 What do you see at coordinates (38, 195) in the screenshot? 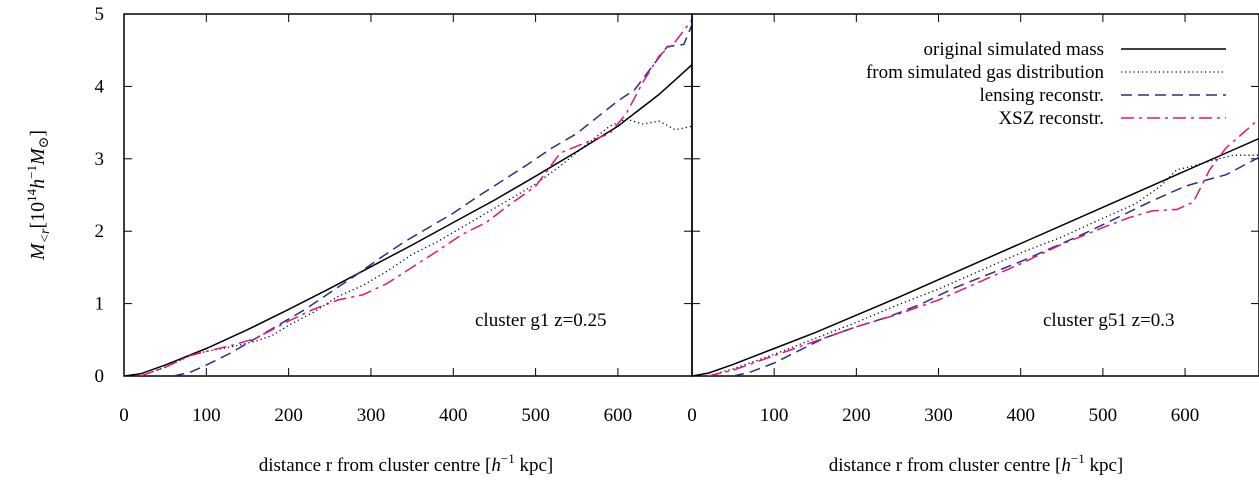
I see `y-axis-label: M<r[1014h−1M⊙]` at bounding box center [38, 195].